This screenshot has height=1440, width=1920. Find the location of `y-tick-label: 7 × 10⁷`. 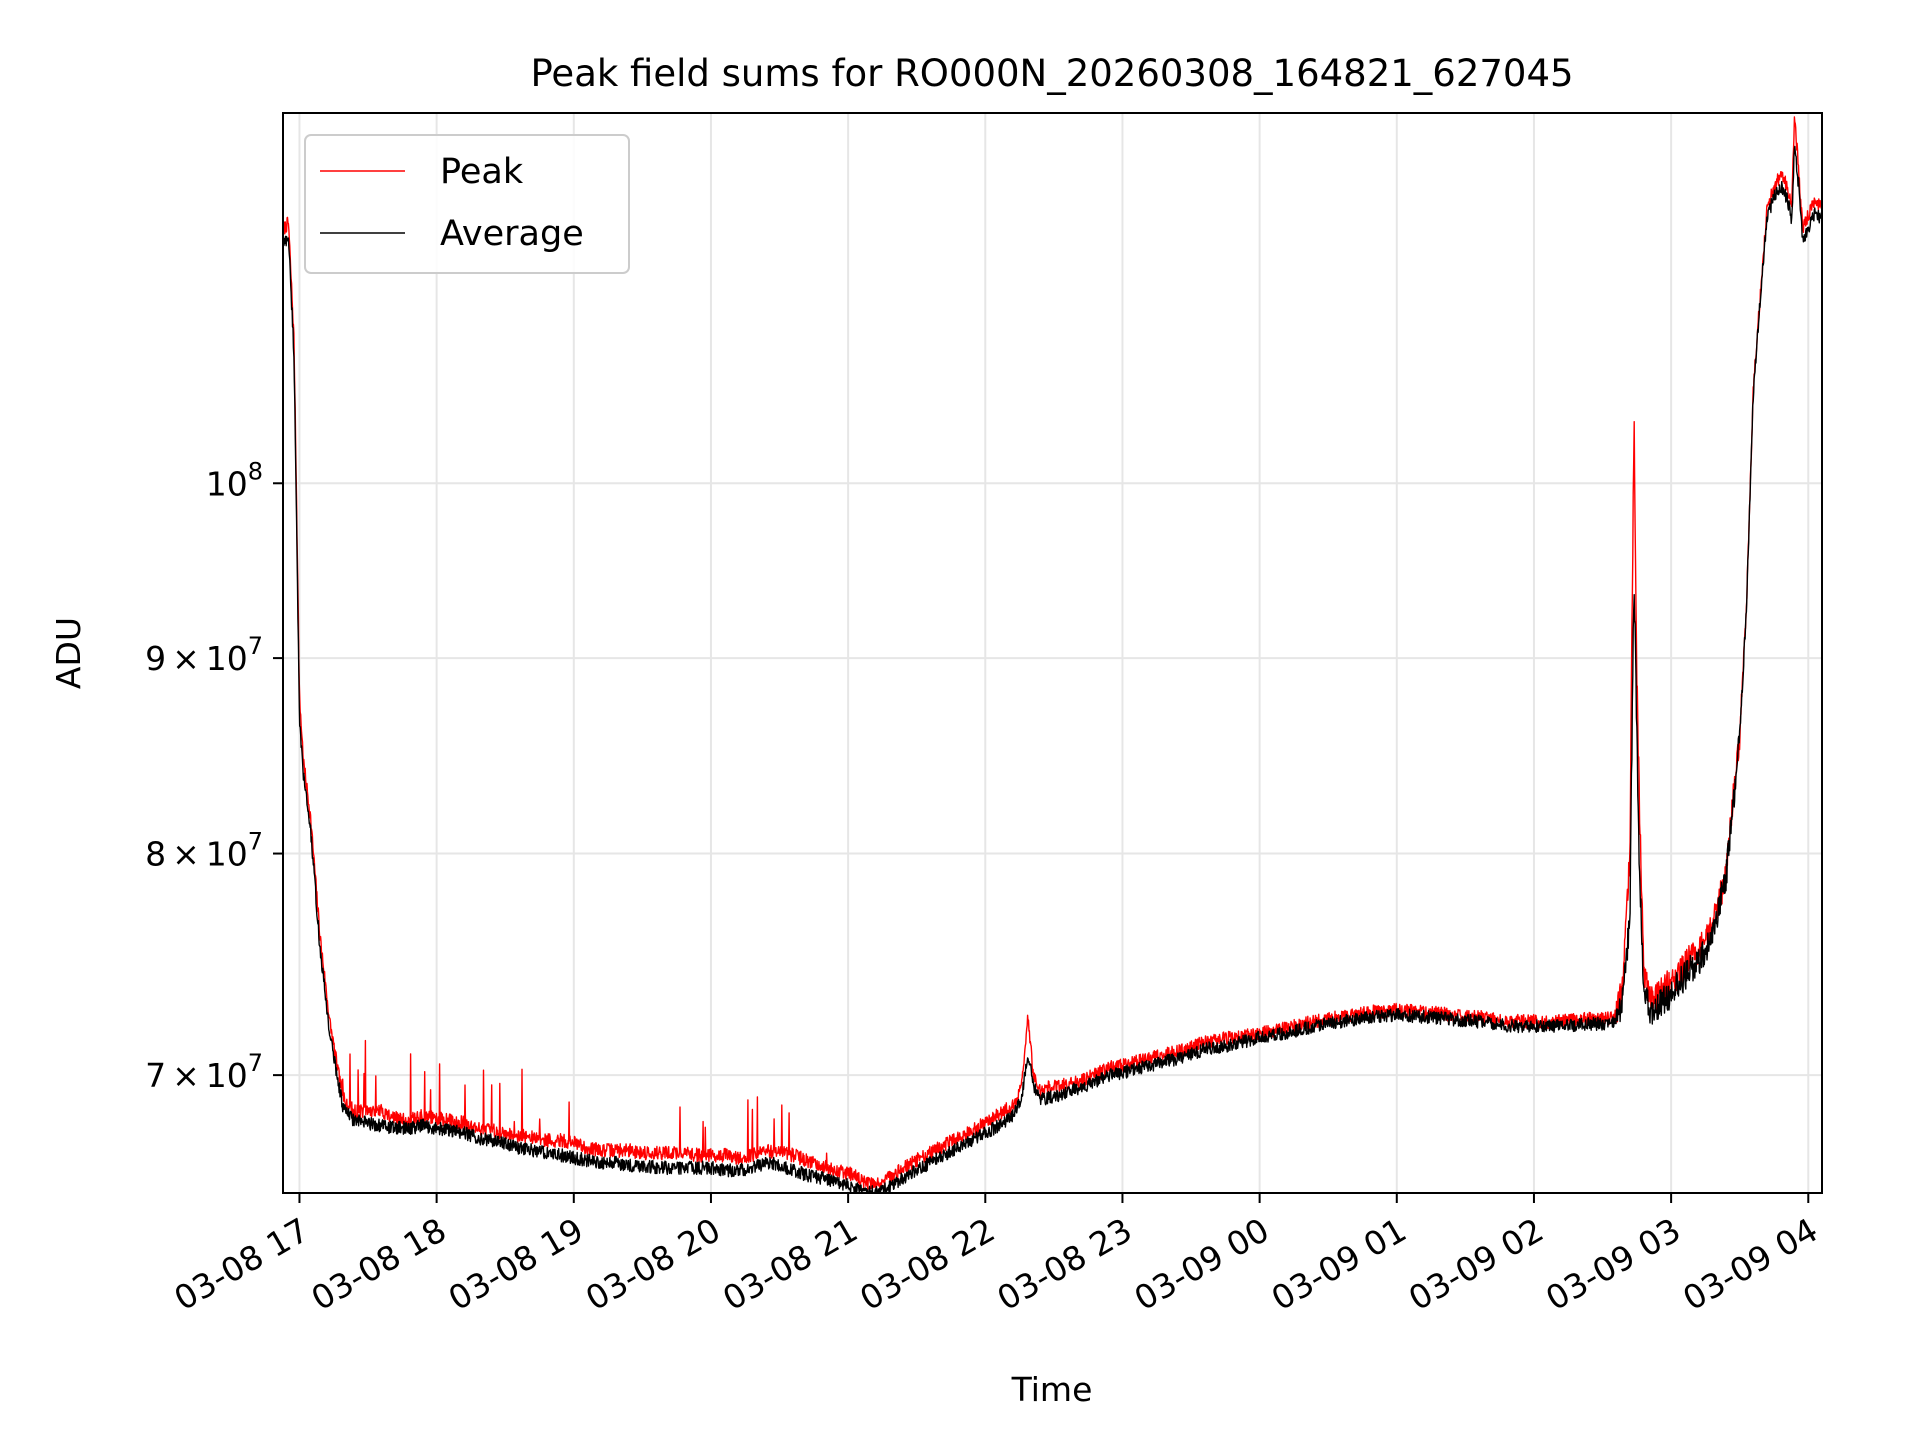

y-tick-label: 7 × 10⁷ is located at coordinates (204, 1072).